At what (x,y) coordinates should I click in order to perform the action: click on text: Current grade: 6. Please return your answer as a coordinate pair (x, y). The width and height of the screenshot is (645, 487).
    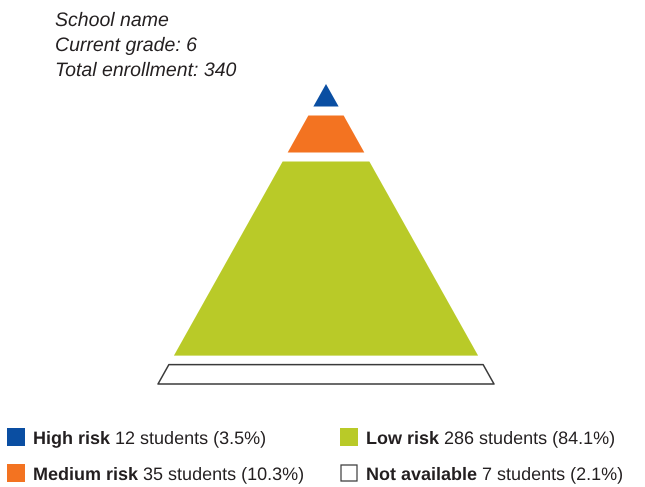
    Looking at the image, I should click on (126, 45).